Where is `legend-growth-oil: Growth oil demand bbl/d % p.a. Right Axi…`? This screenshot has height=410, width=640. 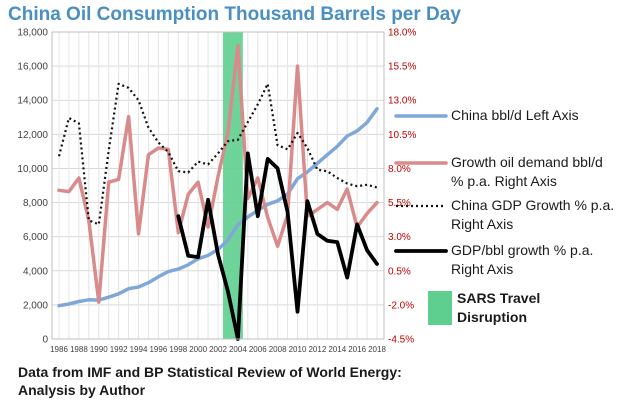
legend-growth-oil: Growth oil demand bbl/d % p.a. Right Axi… is located at coordinates (527, 172).